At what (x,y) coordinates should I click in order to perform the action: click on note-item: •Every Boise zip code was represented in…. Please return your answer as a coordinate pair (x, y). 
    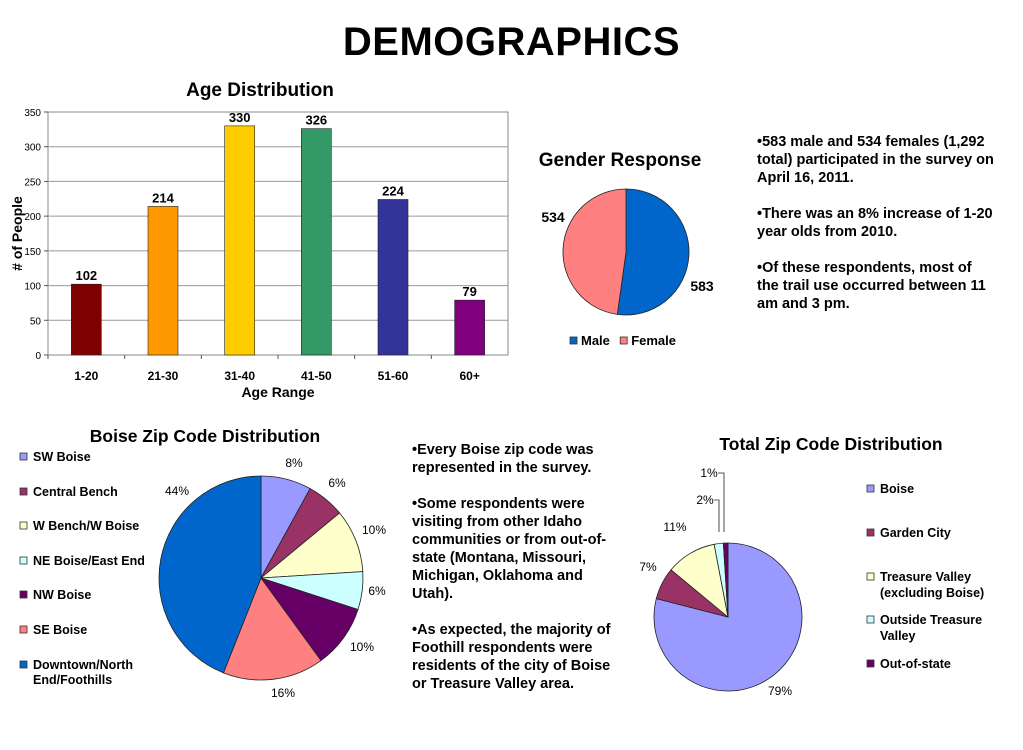
    Looking at the image, I should click on (503, 459).